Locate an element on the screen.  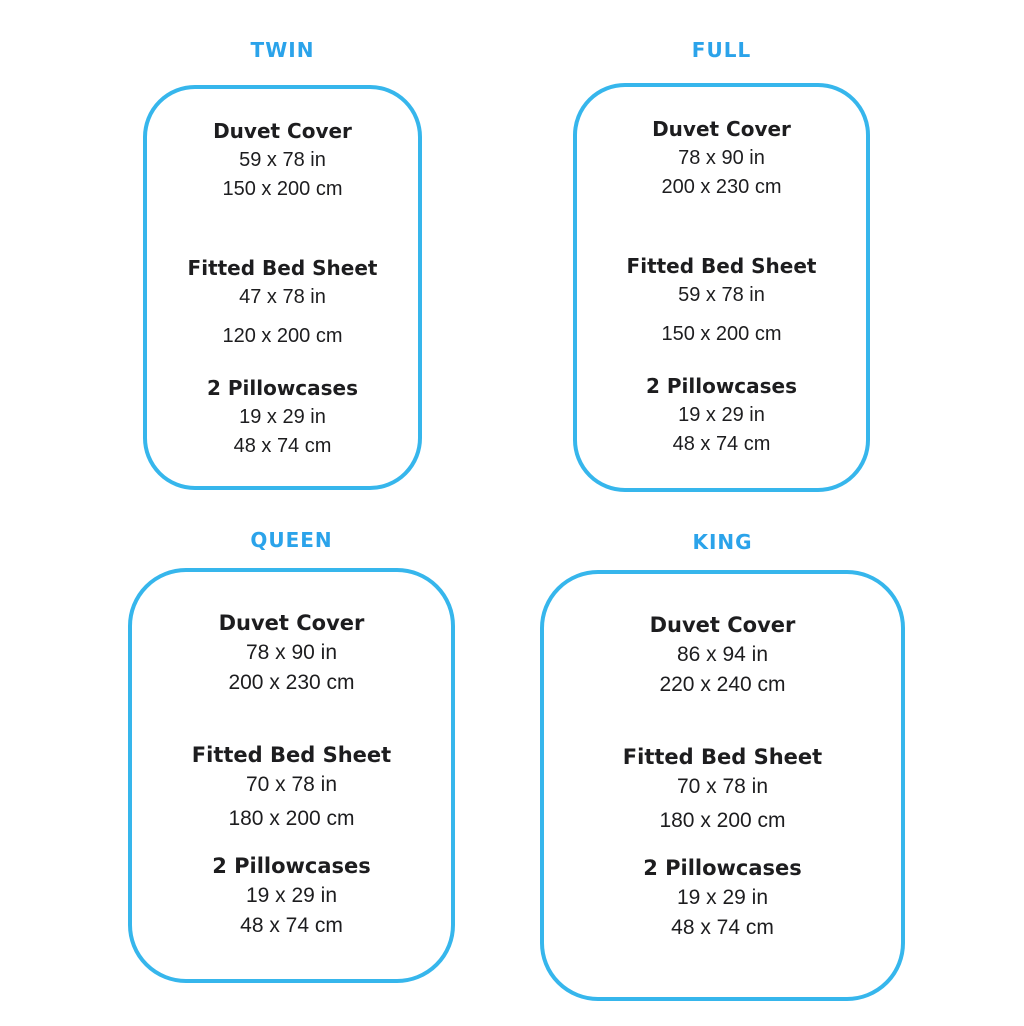
section-duvet-cover: Duvet Cover 59 x 78 in 150 x 200 cm is located at coordinates (282, 160).